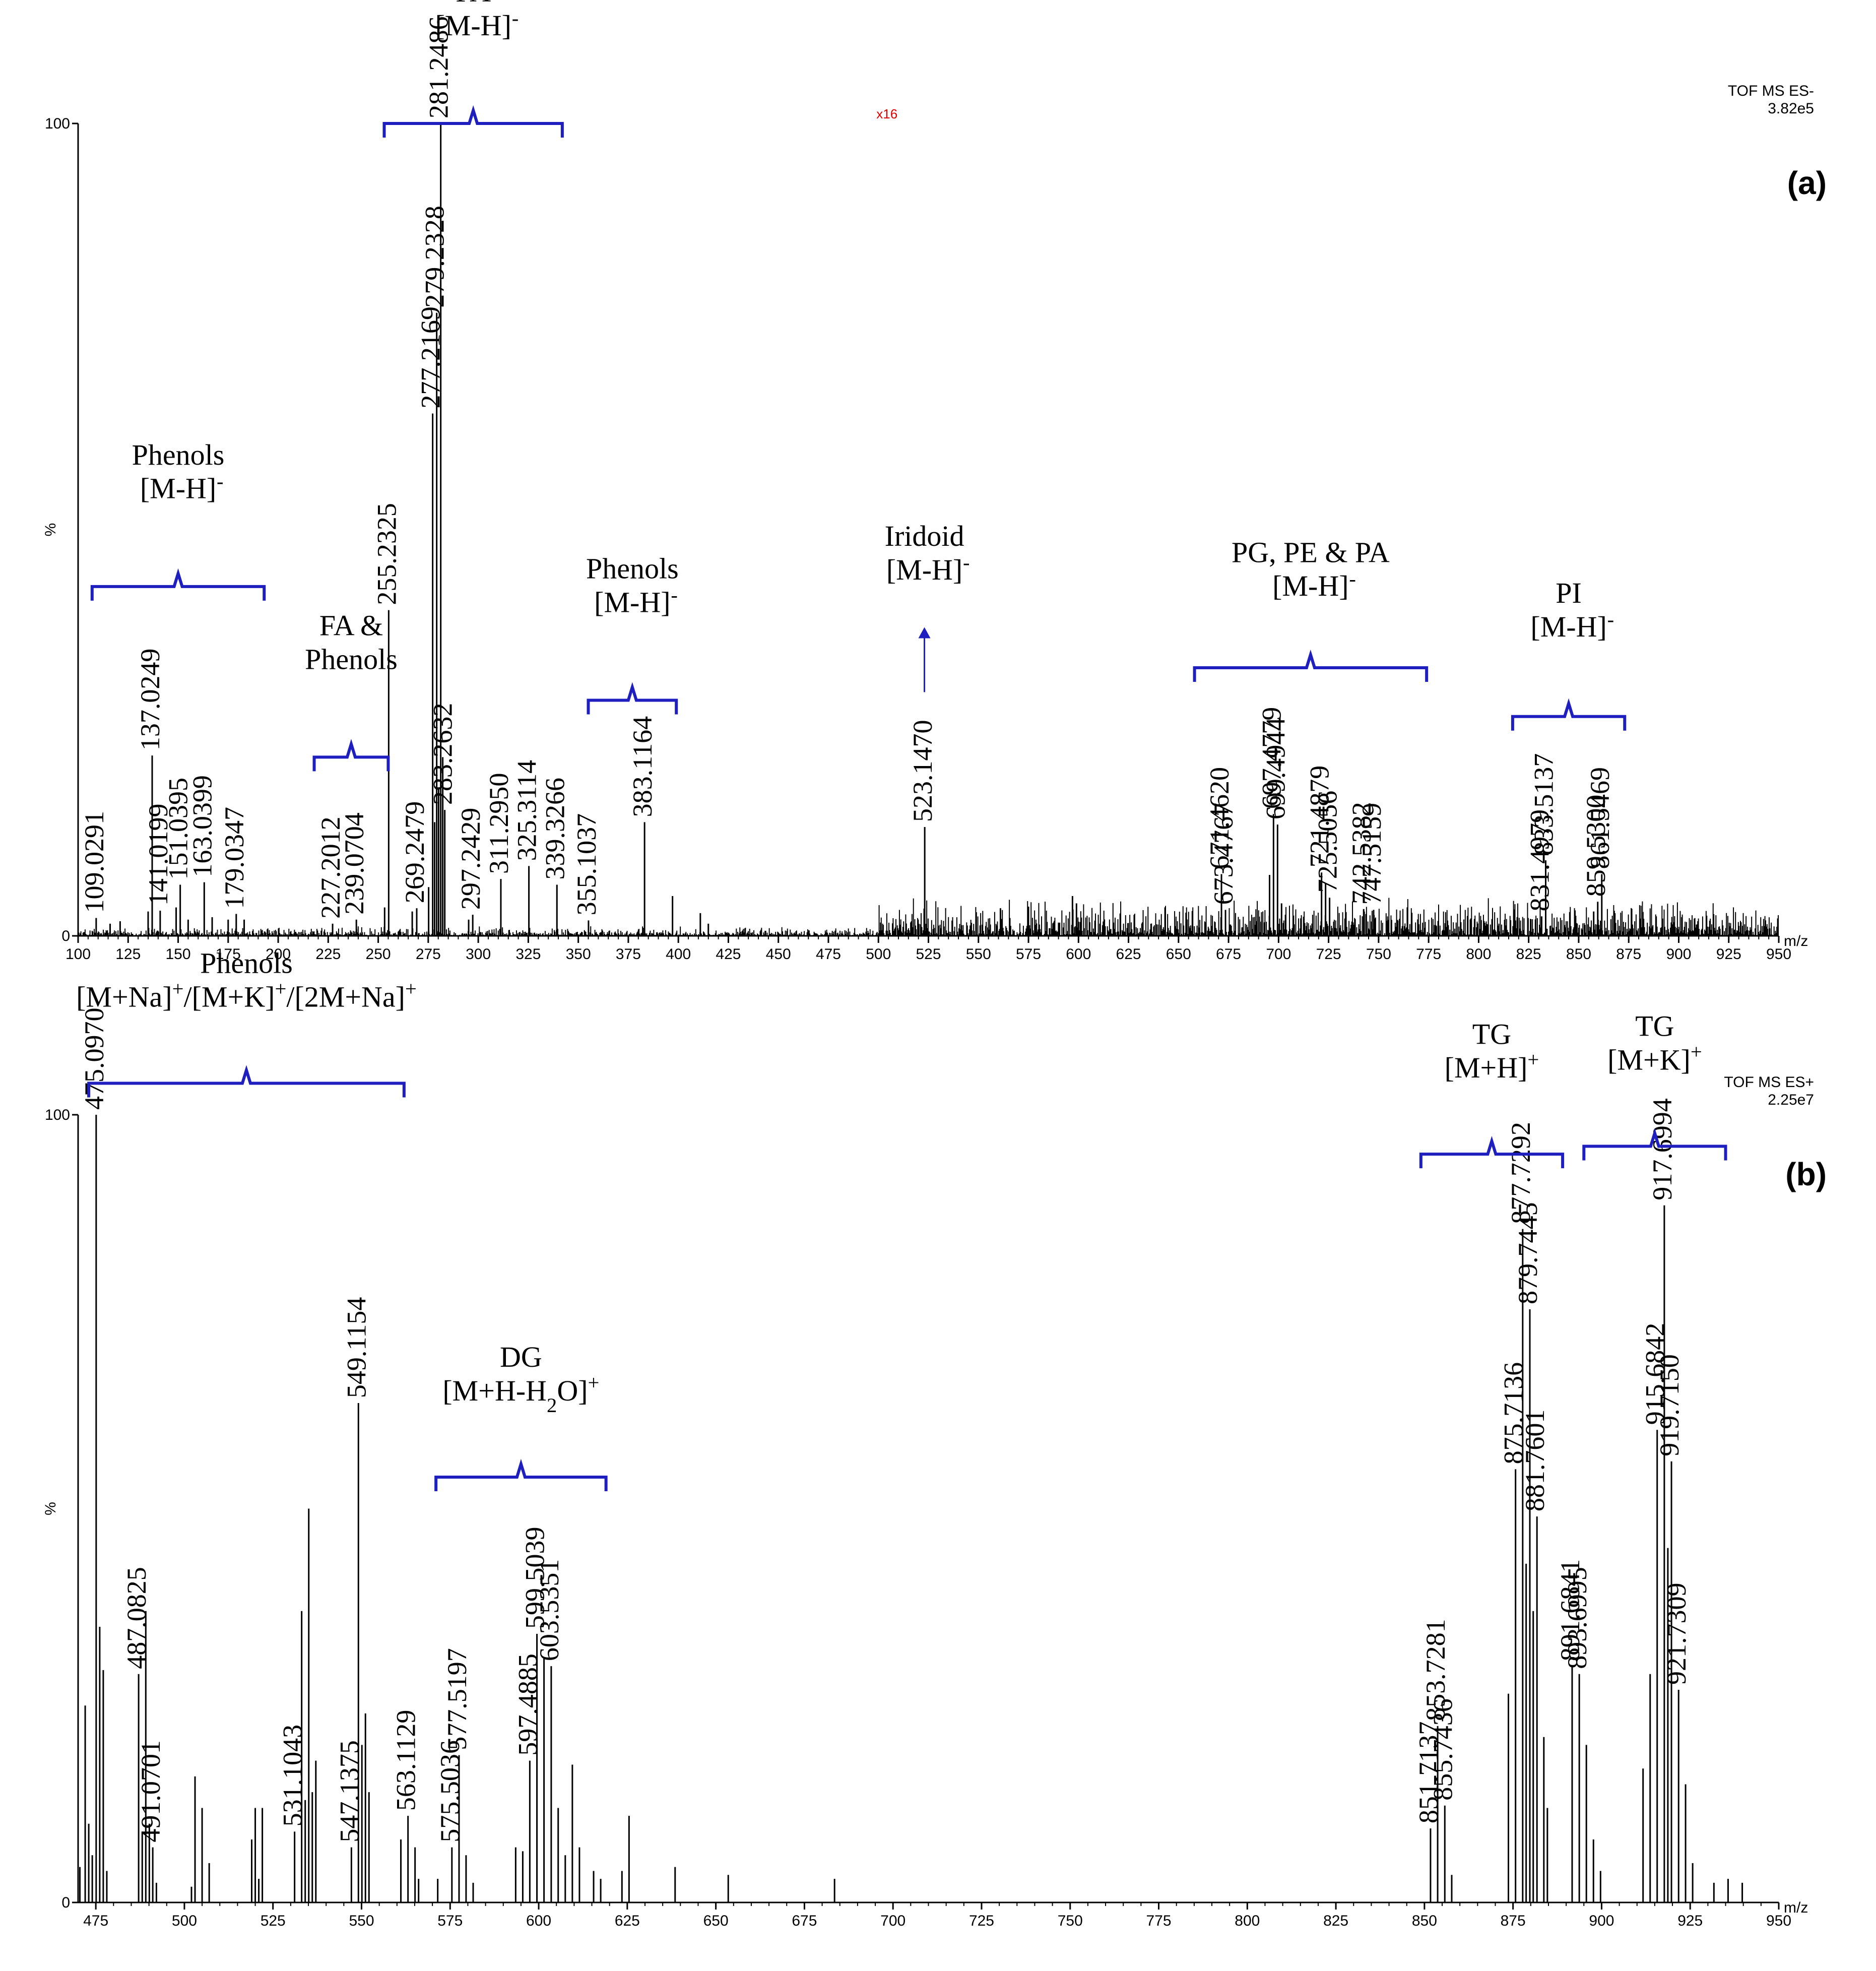 This screenshot has width=1876, height=1971. What do you see at coordinates (1807, 183) in the screenshot?
I see `panel-label: (a)` at bounding box center [1807, 183].